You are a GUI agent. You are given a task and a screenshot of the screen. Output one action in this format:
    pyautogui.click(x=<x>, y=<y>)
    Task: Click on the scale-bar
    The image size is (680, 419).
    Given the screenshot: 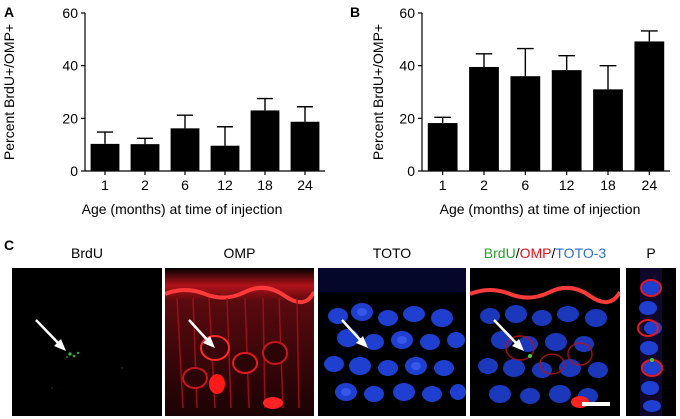 What is the action you would take?
    pyautogui.click(x=596, y=404)
    